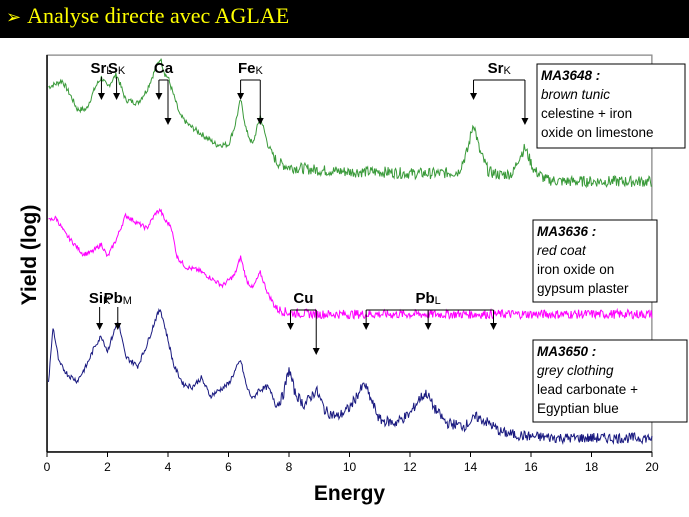 This screenshot has width=689, height=517. Describe the element at coordinates (652, 467) in the screenshot. I see `x-tick-label: 20` at that location.